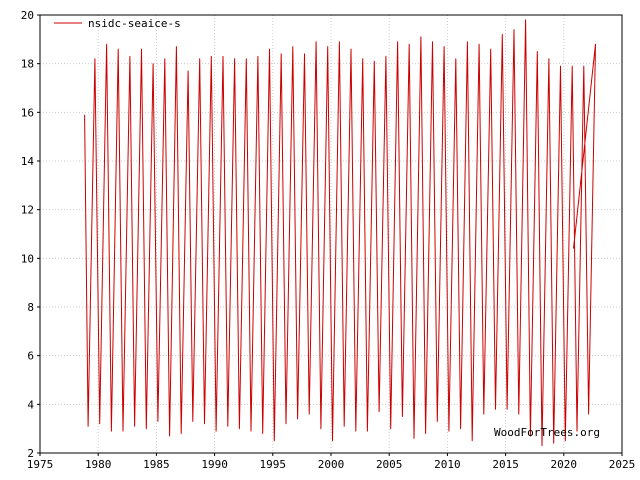 The height and width of the screenshot is (480, 640). Describe the element at coordinates (505, 464) in the screenshot. I see `x-tick-label: 2015` at that location.